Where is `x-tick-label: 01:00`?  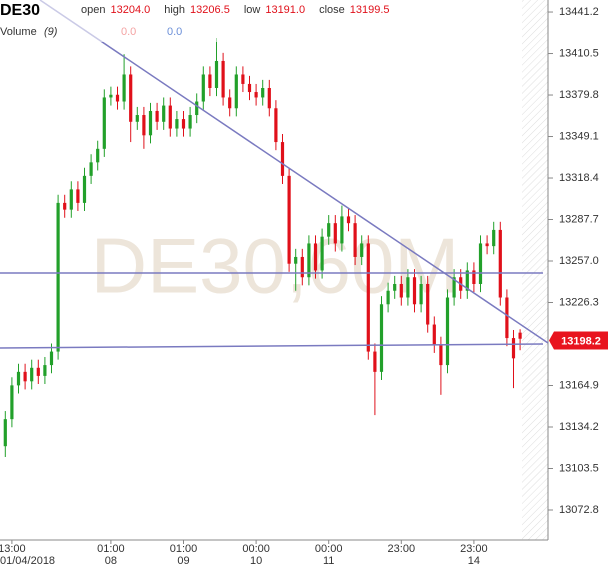
x-tick-label: 01:00 is located at coordinates (111, 549).